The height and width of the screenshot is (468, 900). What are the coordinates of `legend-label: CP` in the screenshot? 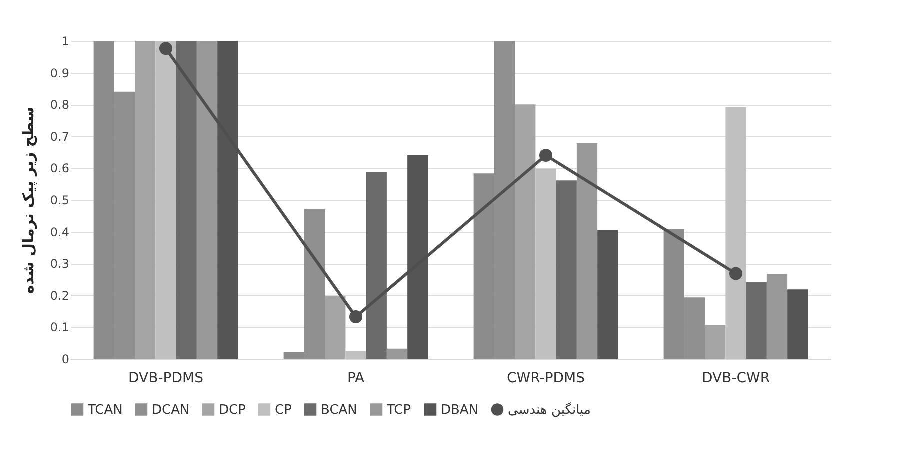 It's located at (283, 410).